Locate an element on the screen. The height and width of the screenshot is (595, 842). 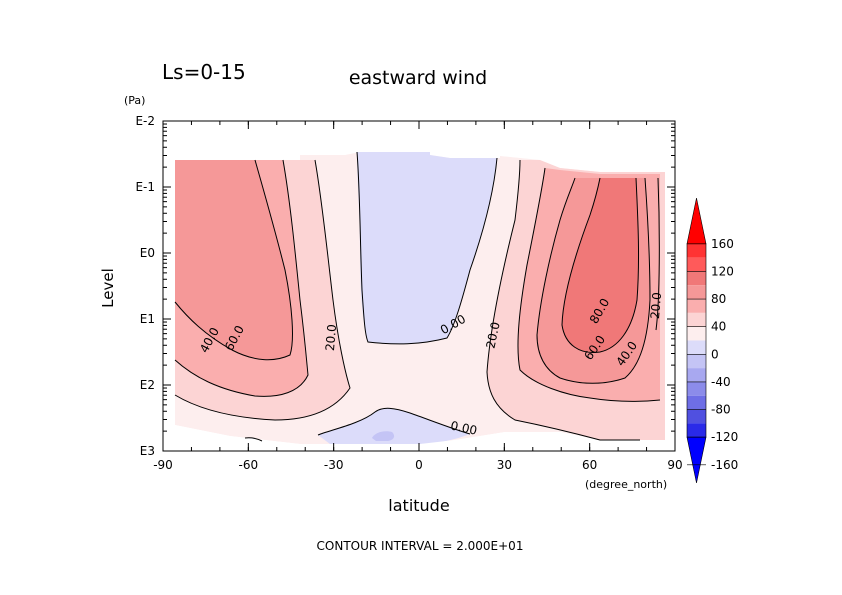
x-tick-label: 90 is located at coordinates (674, 465).